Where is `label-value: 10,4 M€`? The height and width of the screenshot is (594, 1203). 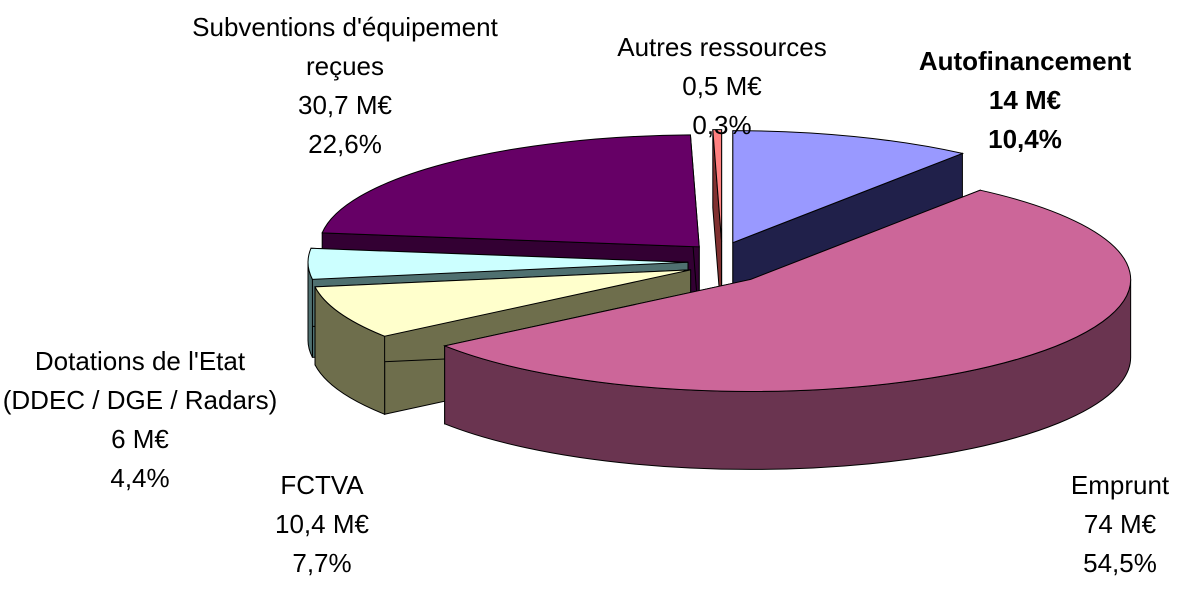 label-value: 10,4 M€ is located at coordinates (322, 524).